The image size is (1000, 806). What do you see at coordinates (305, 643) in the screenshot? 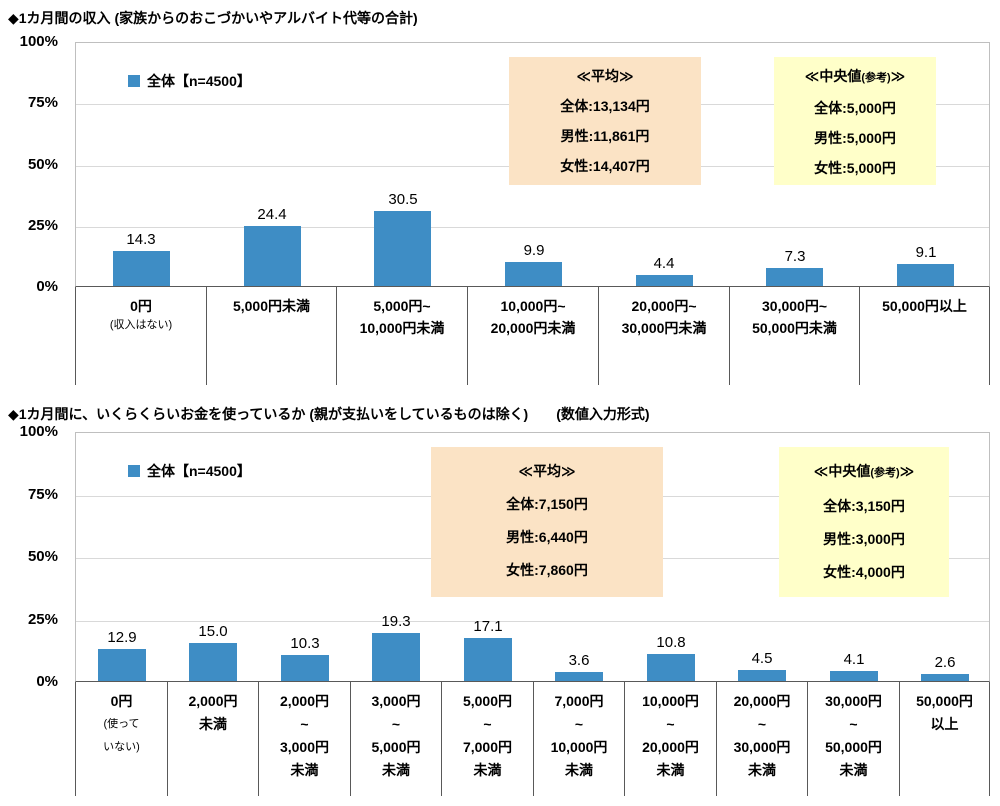
I see `bar-value-label-2: 10.3` at bounding box center [305, 643].